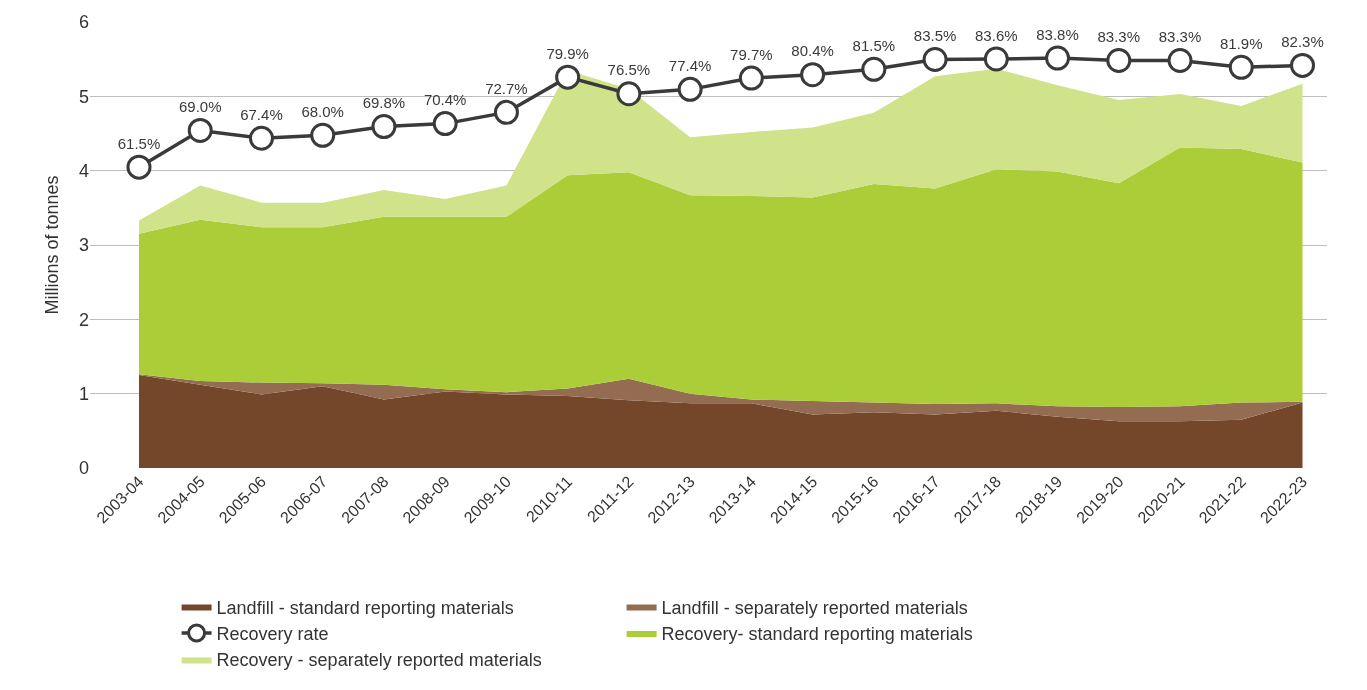 Image resolution: width=1367 pixels, height=690 pixels. What do you see at coordinates (817, 634) in the screenshot?
I see `legend-label: Recovery- standard reporting materials` at bounding box center [817, 634].